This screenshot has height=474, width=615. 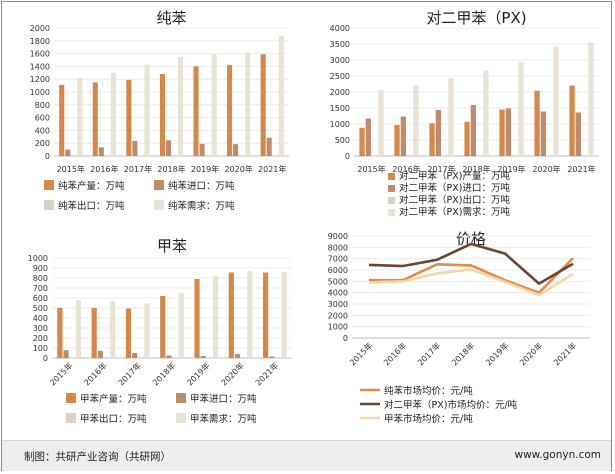 I want to click on y-tick-label: 600, so click(x=42, y=118).